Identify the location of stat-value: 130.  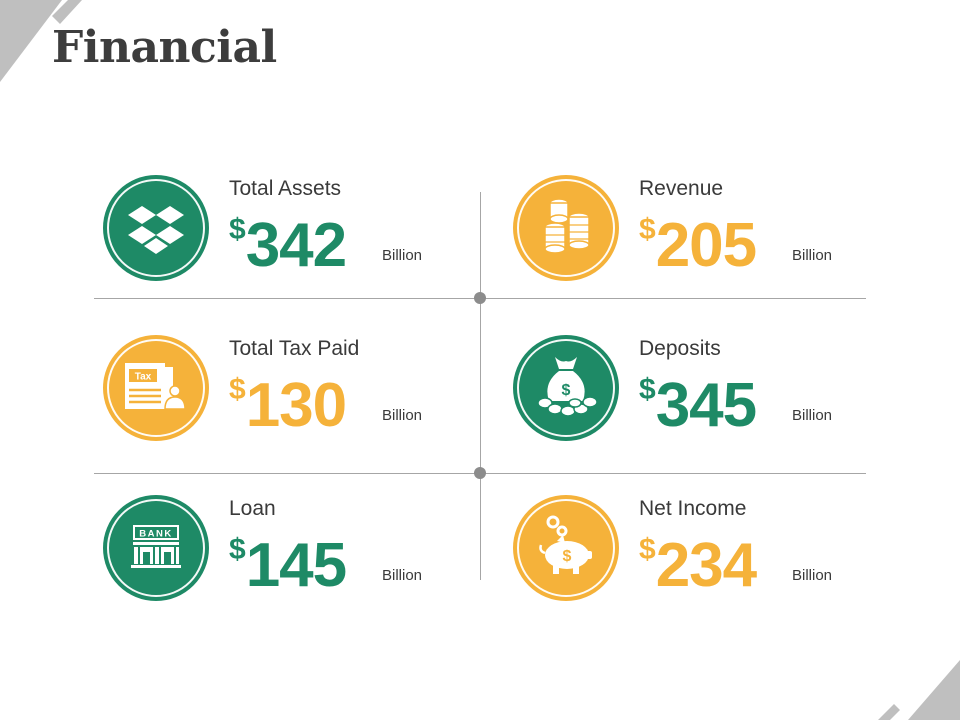
(296, 405).